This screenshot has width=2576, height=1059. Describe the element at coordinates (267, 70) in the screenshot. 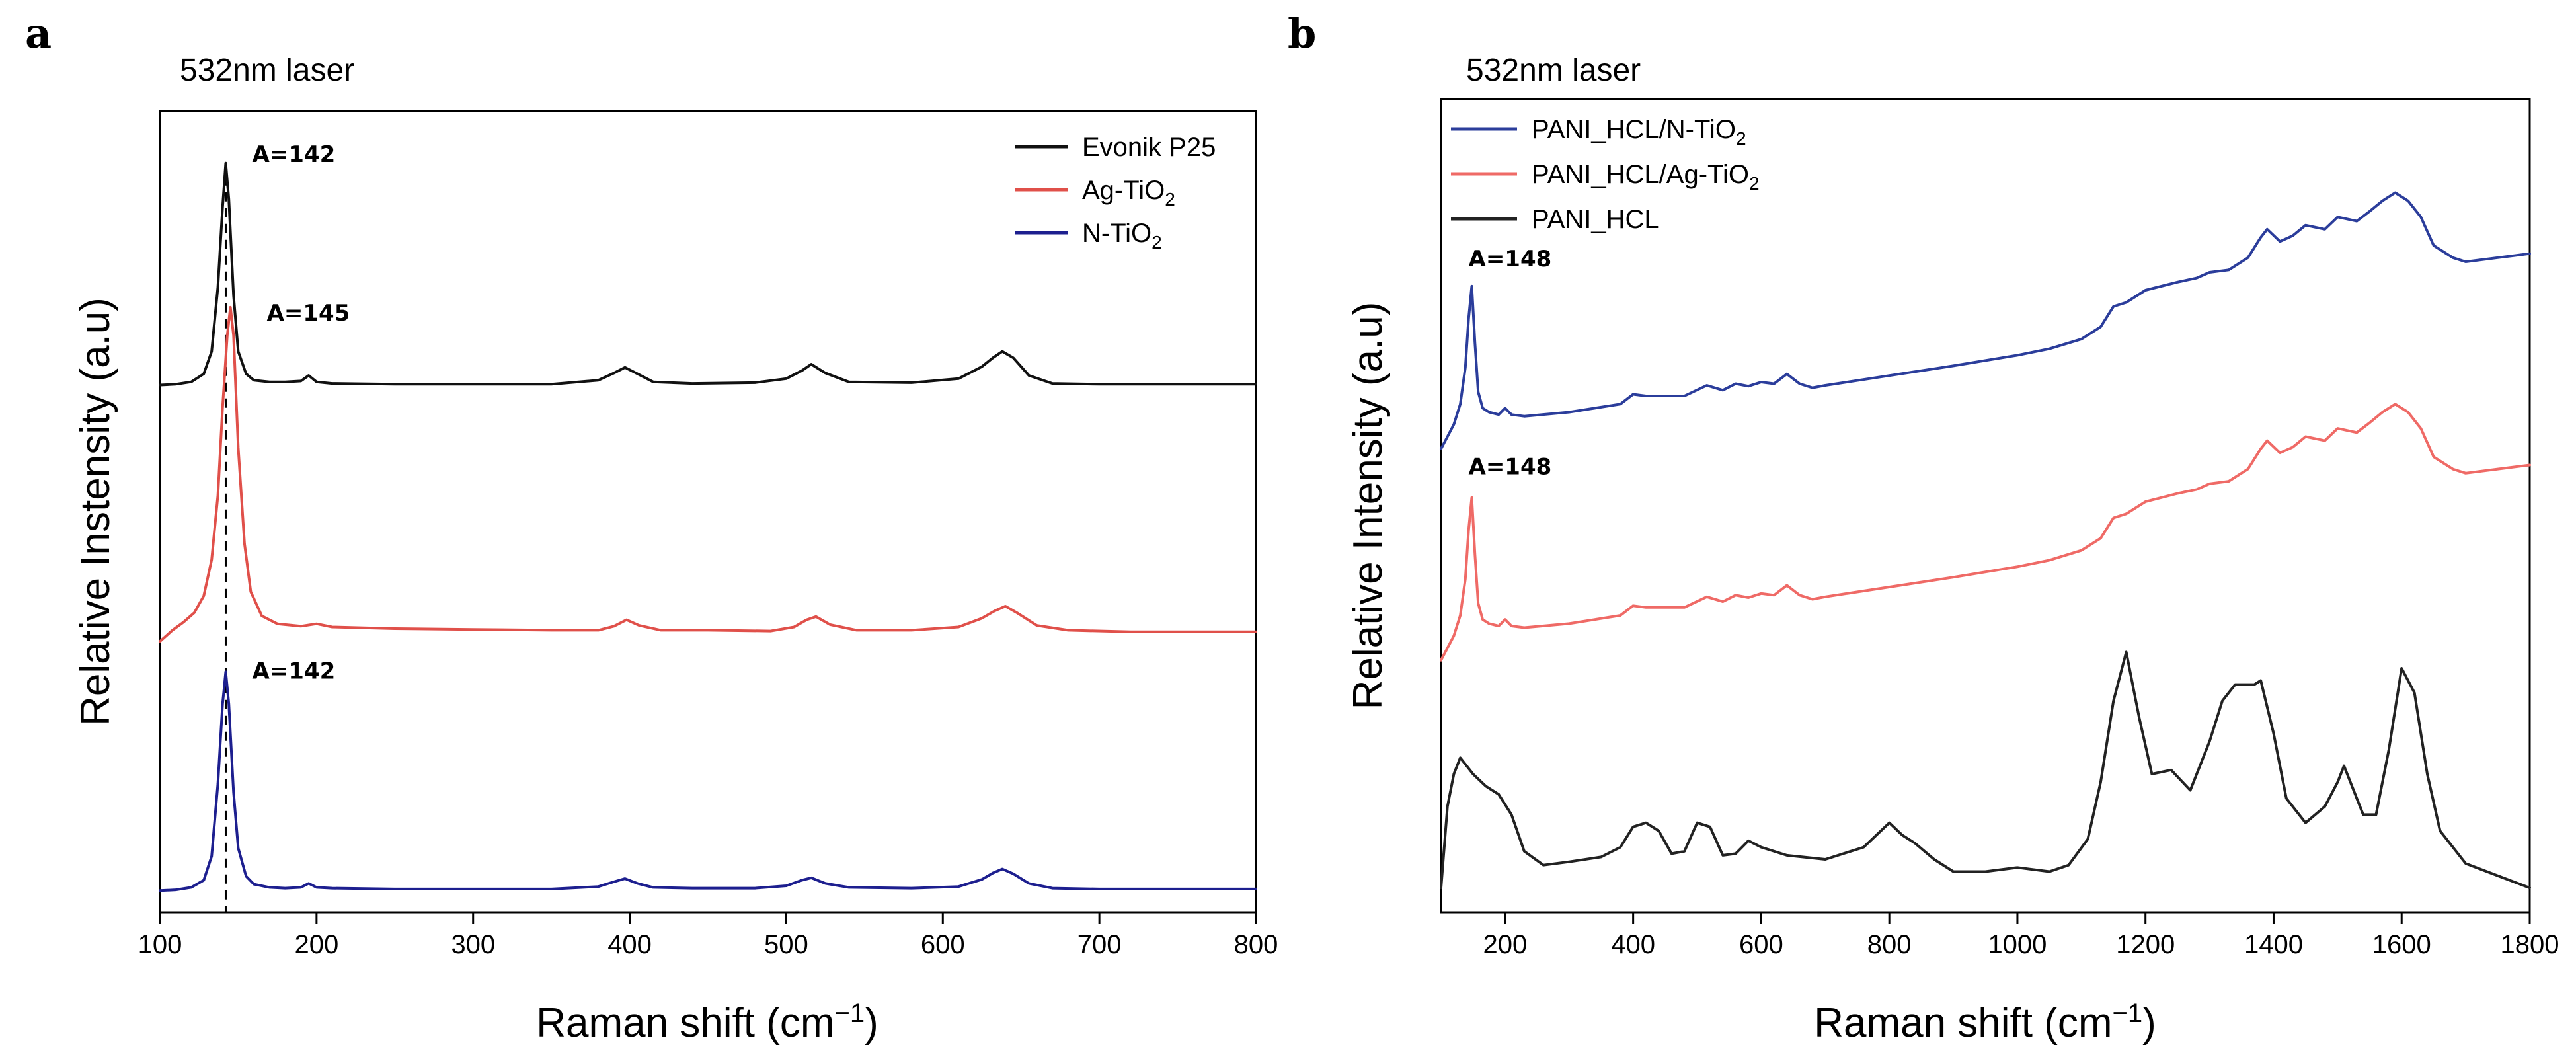

I see `panel-a-laser-label: 532nm laser` at that location.